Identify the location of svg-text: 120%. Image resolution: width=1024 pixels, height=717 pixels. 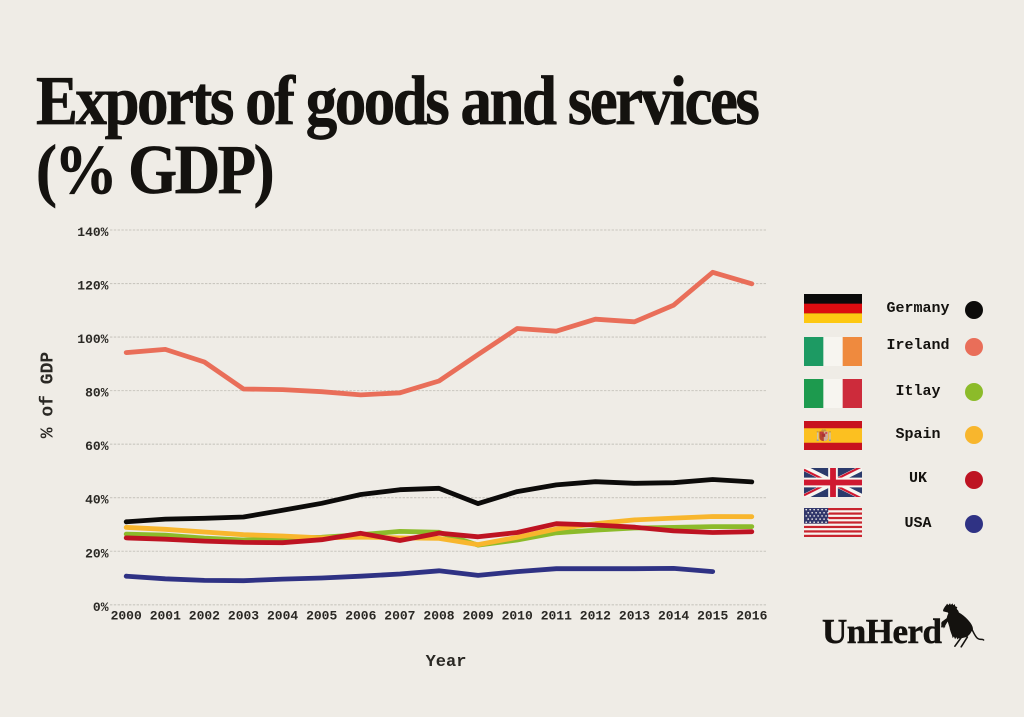
(92, 286).